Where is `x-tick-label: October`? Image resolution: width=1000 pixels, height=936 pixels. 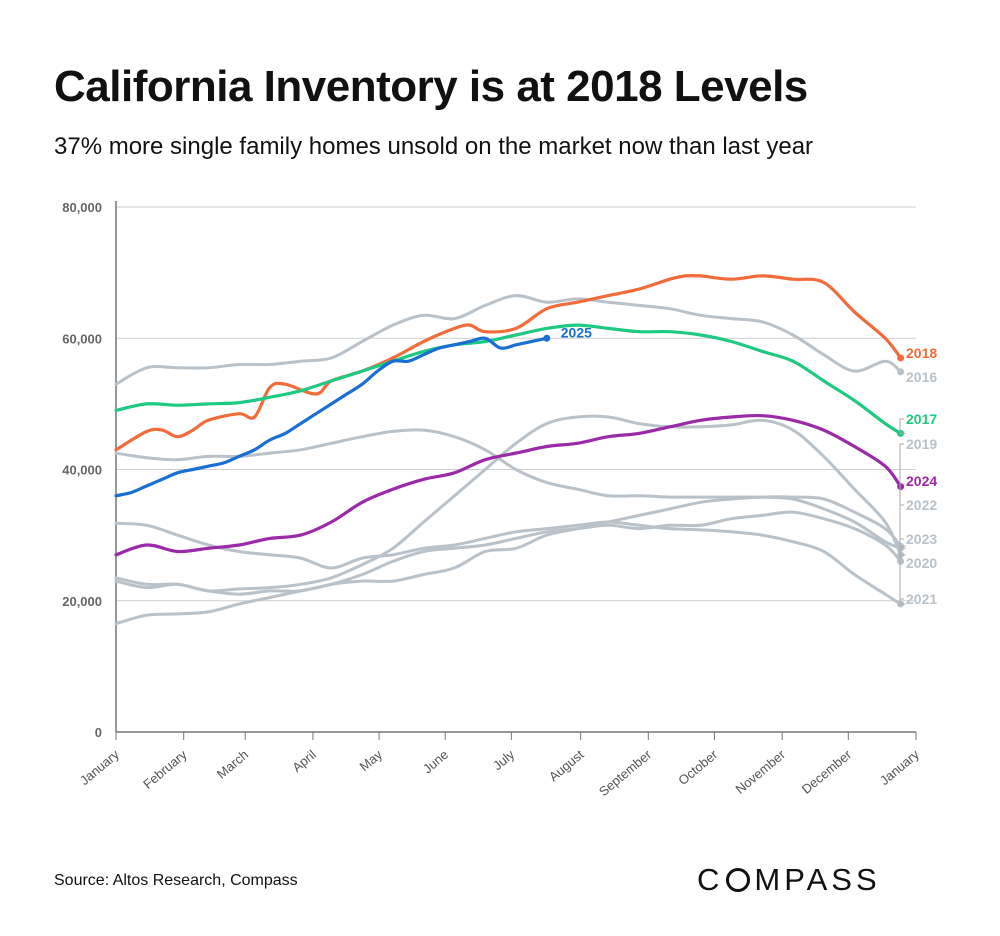
x-tick-label: October is located at coordinates (698, 767).